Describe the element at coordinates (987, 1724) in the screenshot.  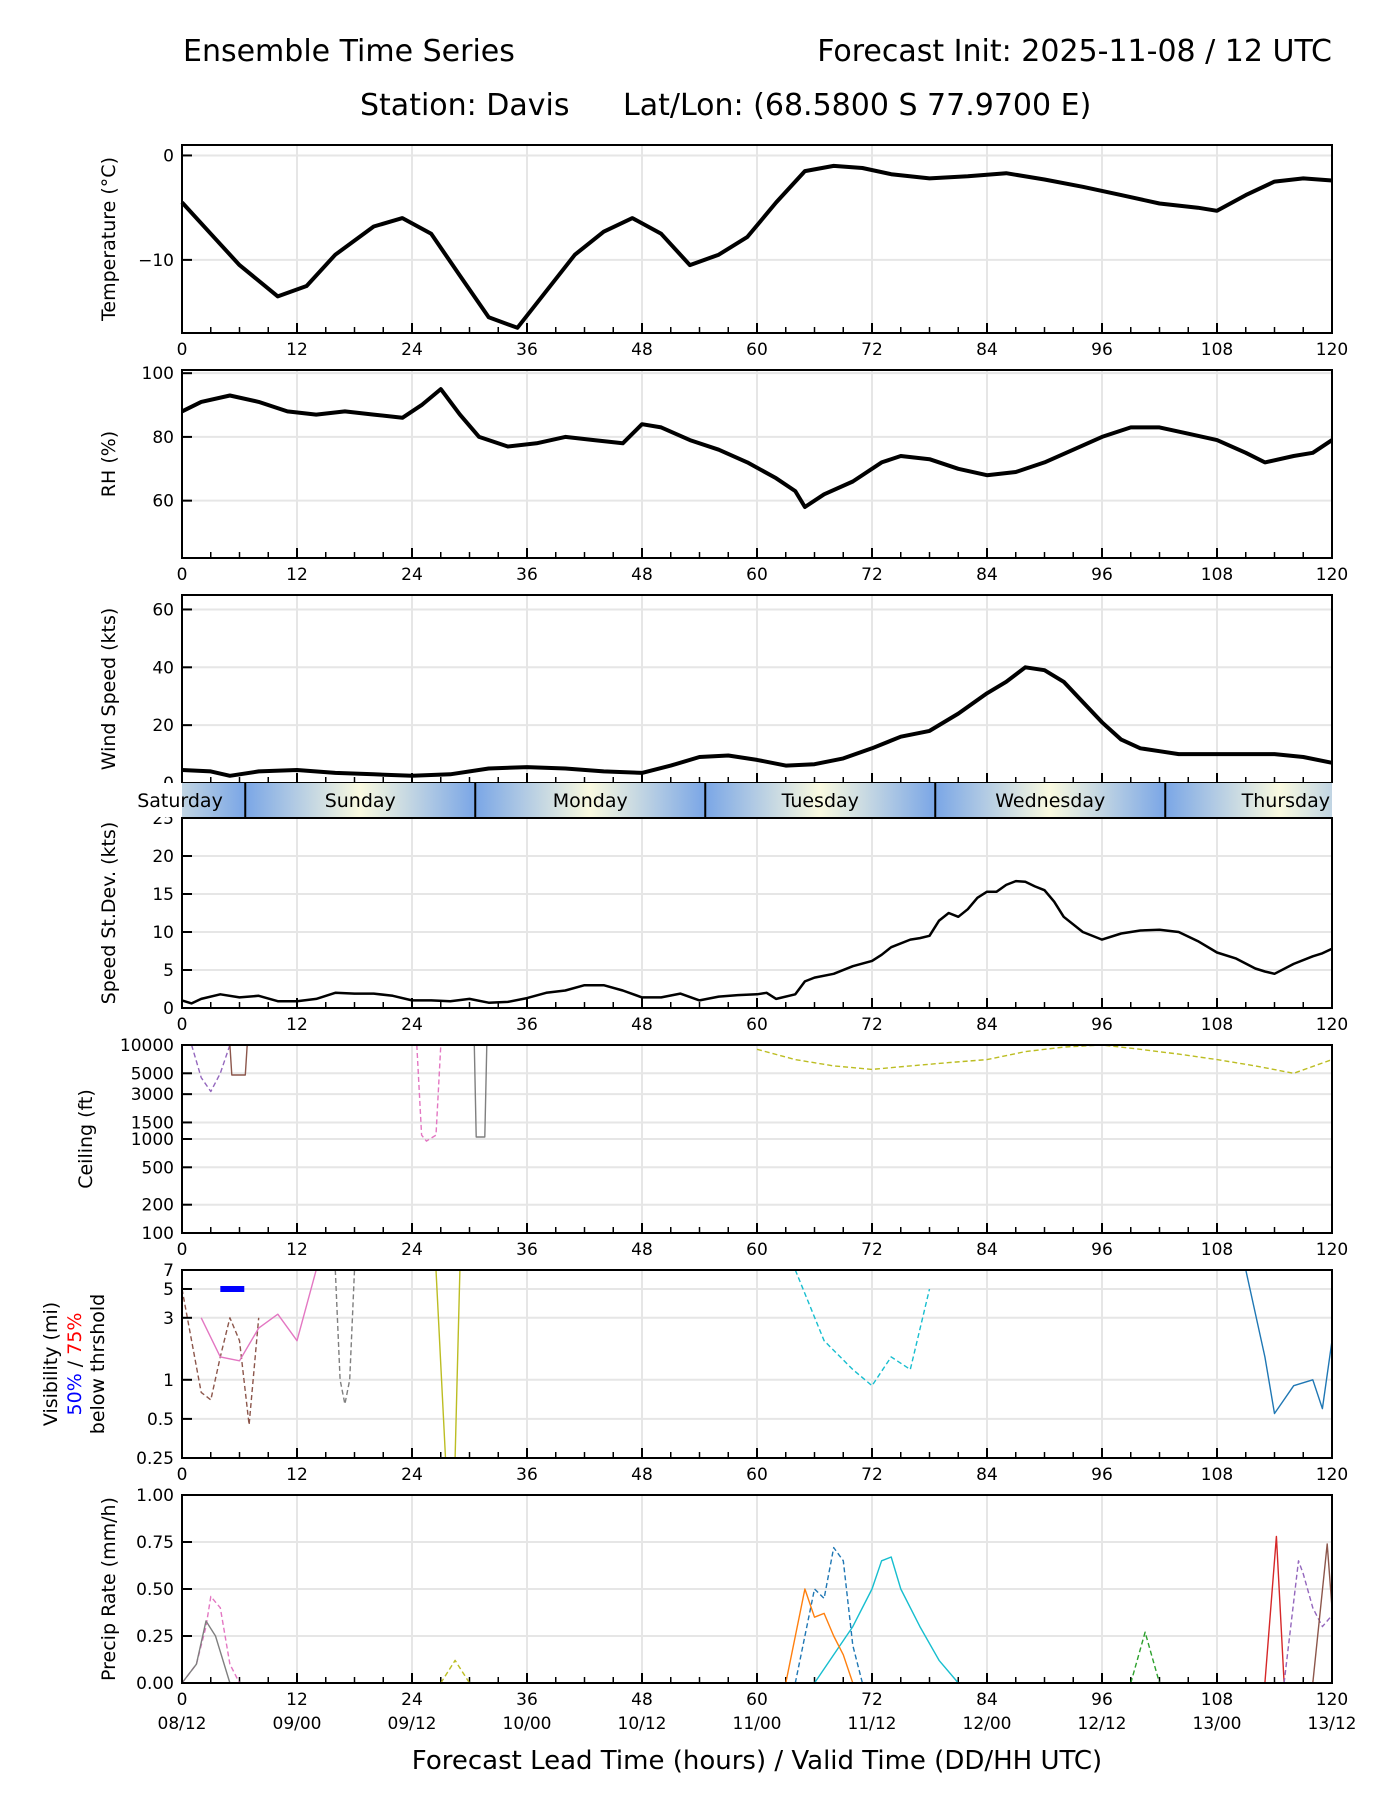
I see `x-date-label: 12/00` at that location.